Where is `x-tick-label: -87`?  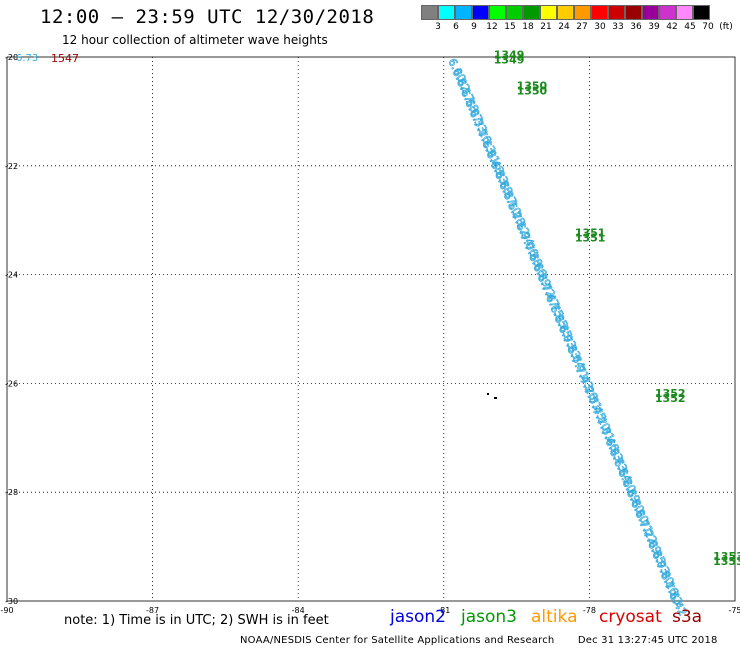 x-tick-label: -87 is located at coordinates (152, 610).